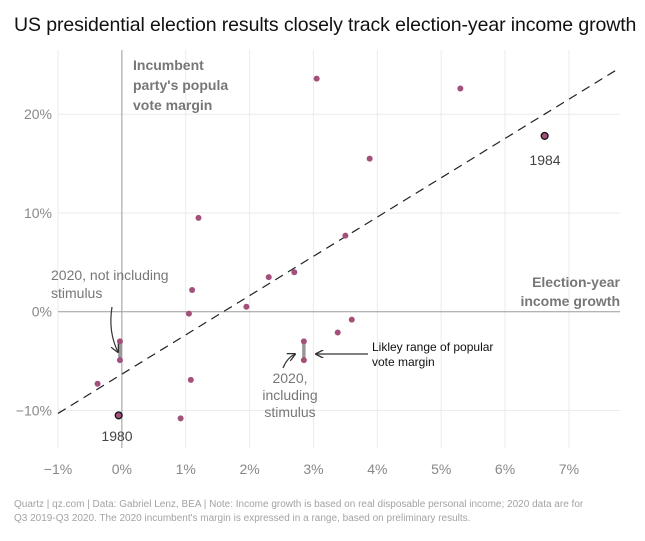  Describe the element at coordinates (289, 378) in the screenshot. I see `annotation-2020-stimulus-line1: 2020,` at that location.